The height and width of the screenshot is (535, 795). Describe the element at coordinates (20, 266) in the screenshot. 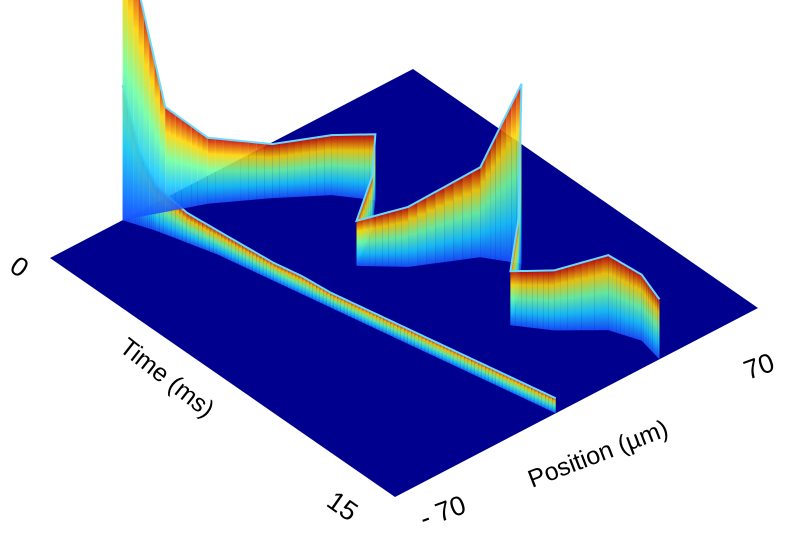

I see `time-tick-start: 0` at that location.